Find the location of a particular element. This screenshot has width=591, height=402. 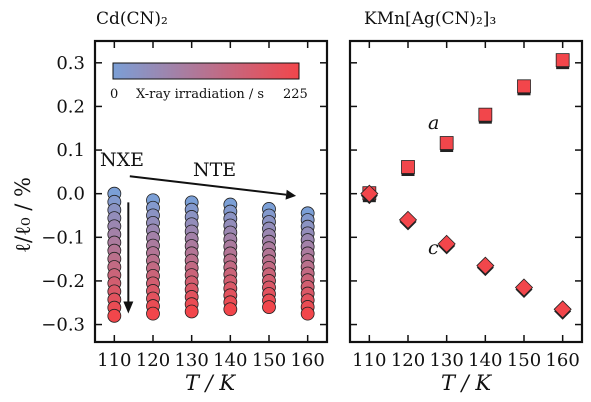

panel-left-x-label: T / K is located at coordinates (210, 383).